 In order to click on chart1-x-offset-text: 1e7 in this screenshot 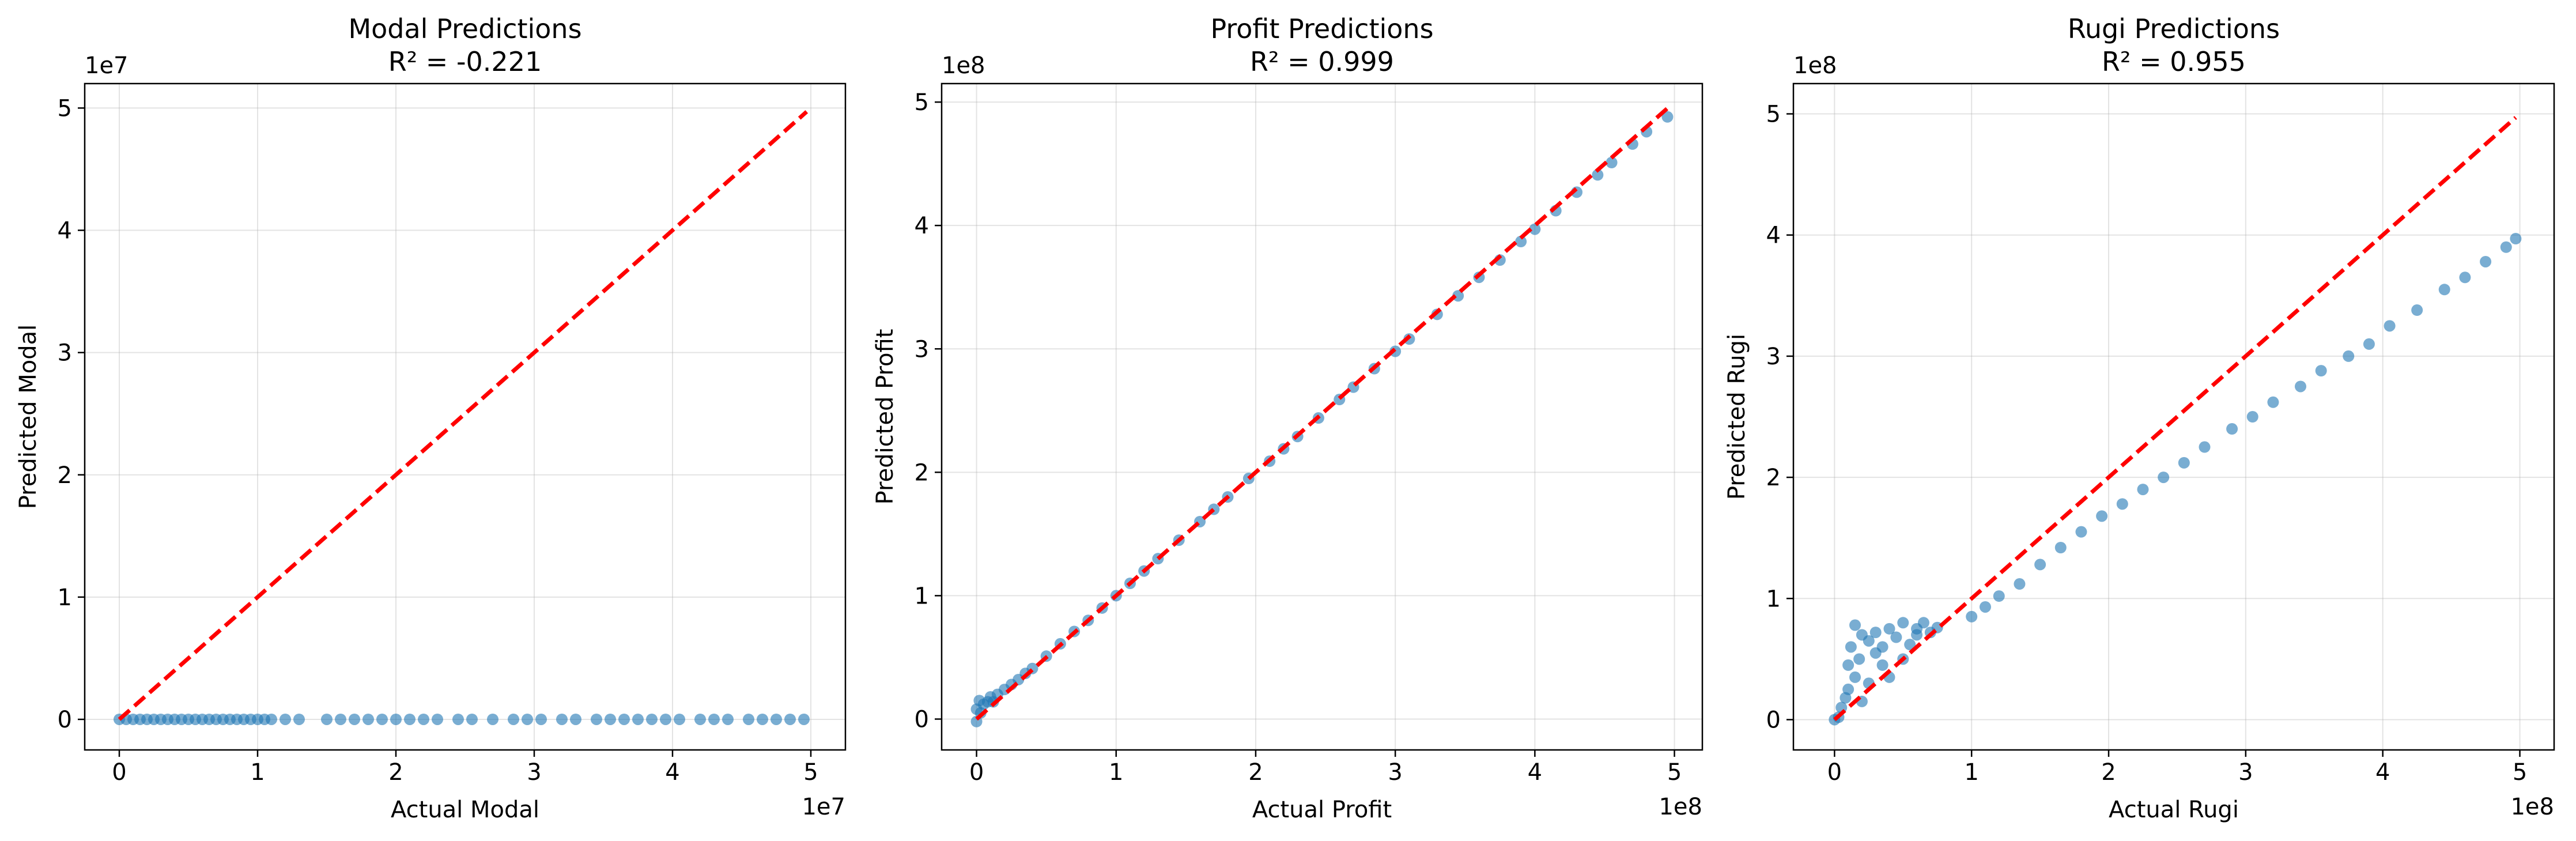, I will do `click(823, 807)`.